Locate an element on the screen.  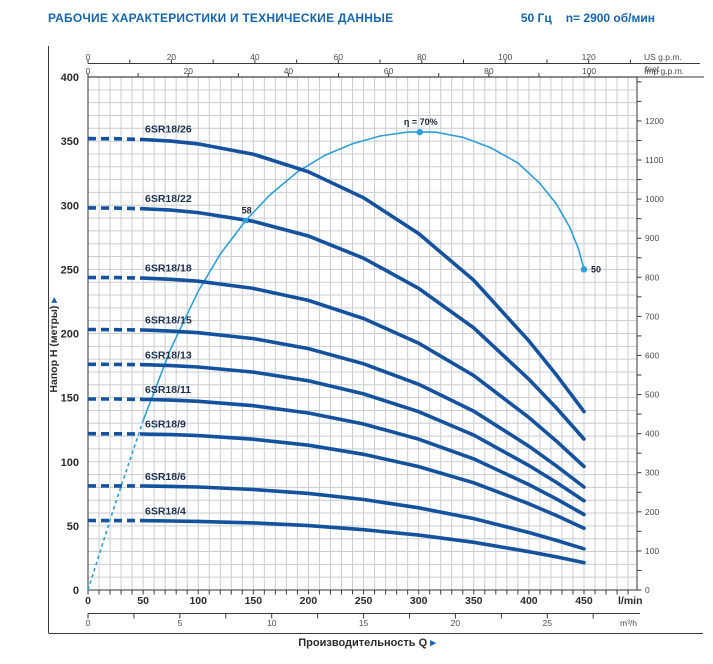
svg-text: Производительность Q ▸ is located at coordinates (367, 643).